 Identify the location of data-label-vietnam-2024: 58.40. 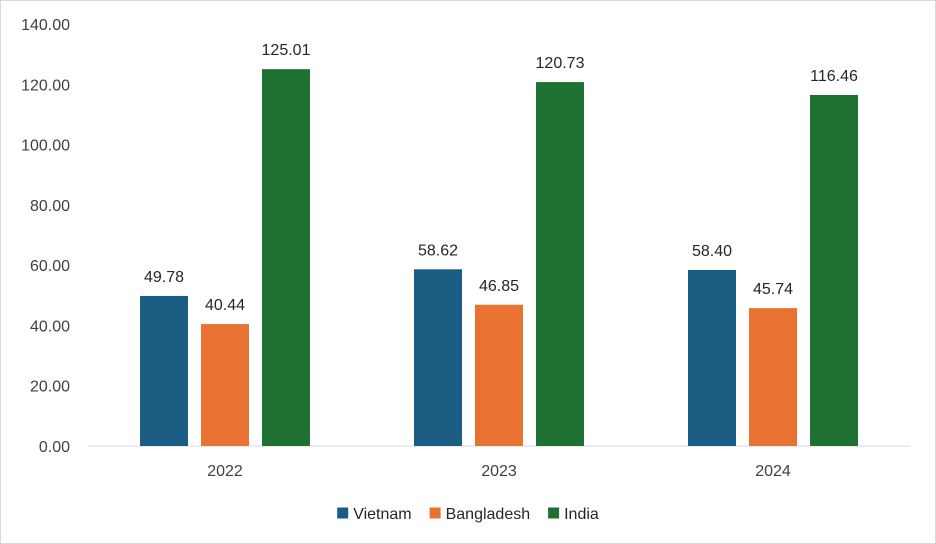
(712, 251).